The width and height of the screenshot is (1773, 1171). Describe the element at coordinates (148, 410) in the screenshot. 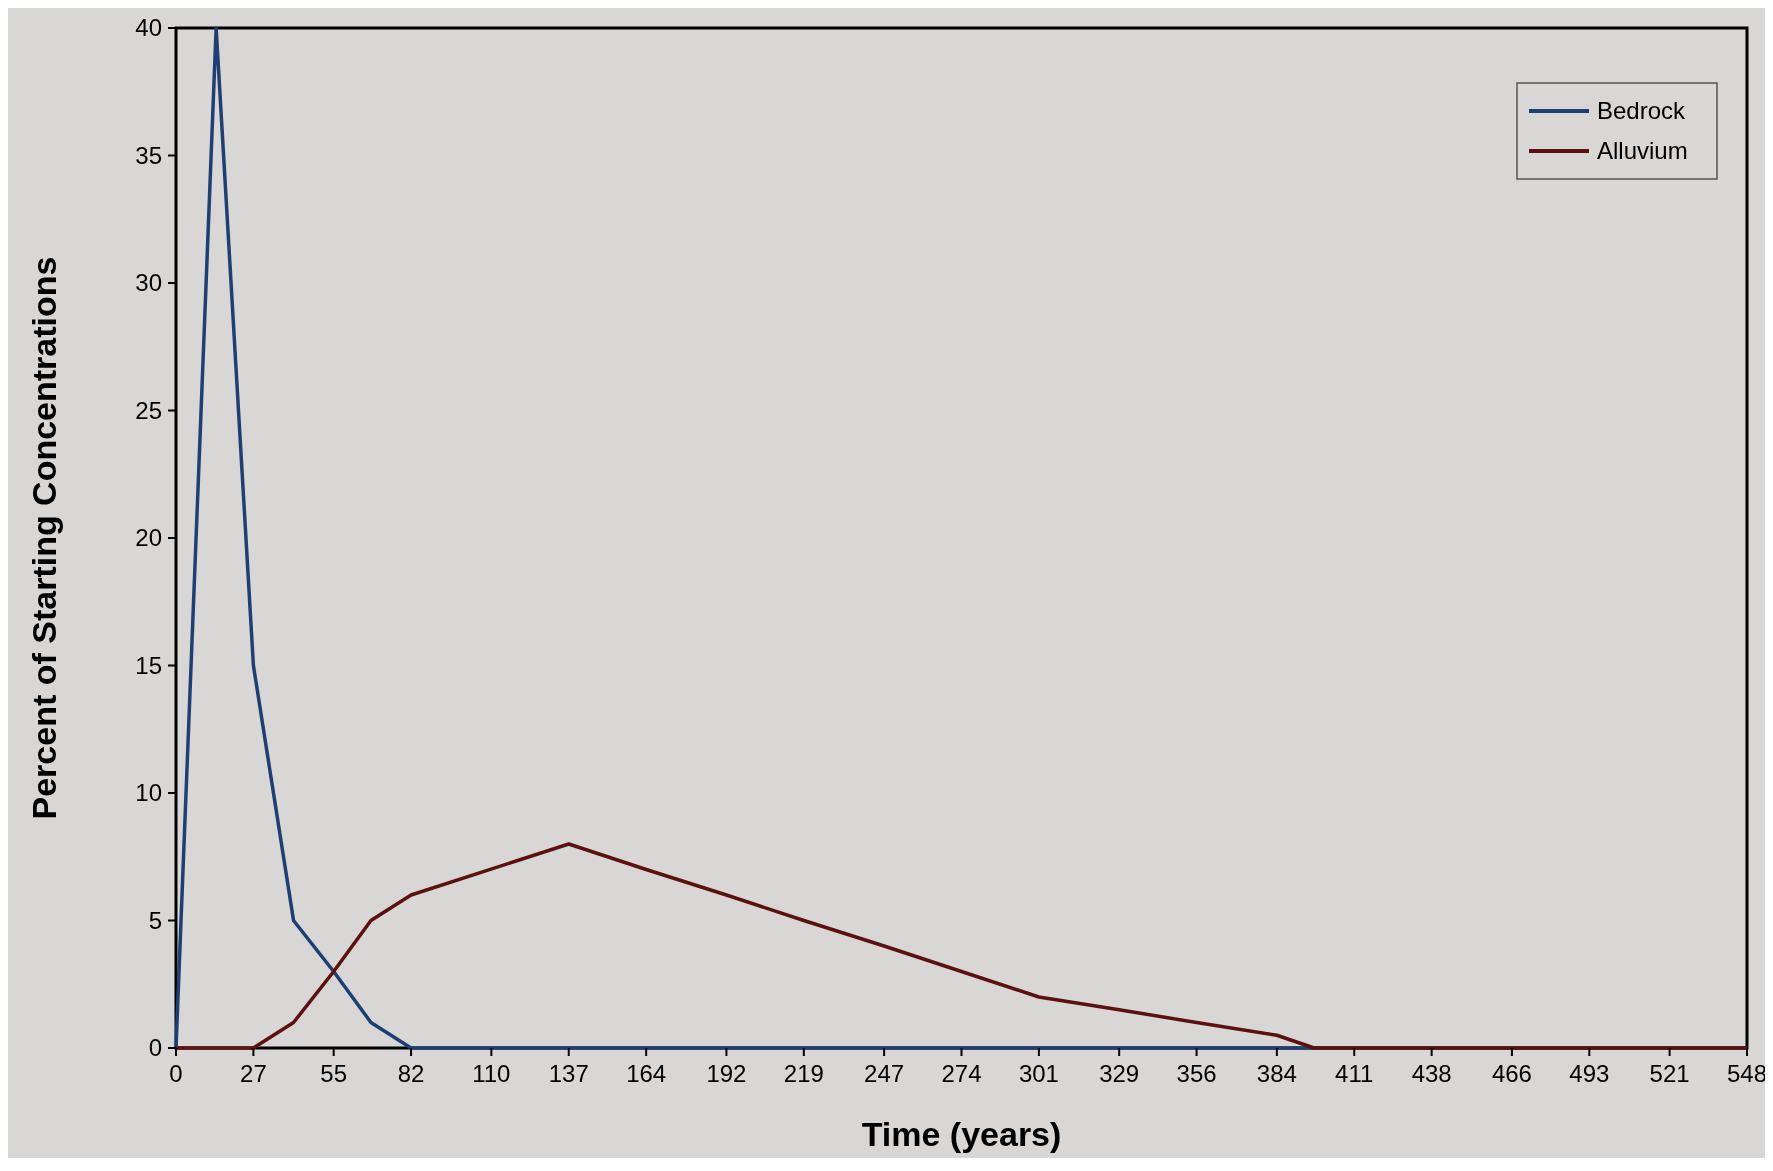

I see `y-tick-label: 25` at that location.